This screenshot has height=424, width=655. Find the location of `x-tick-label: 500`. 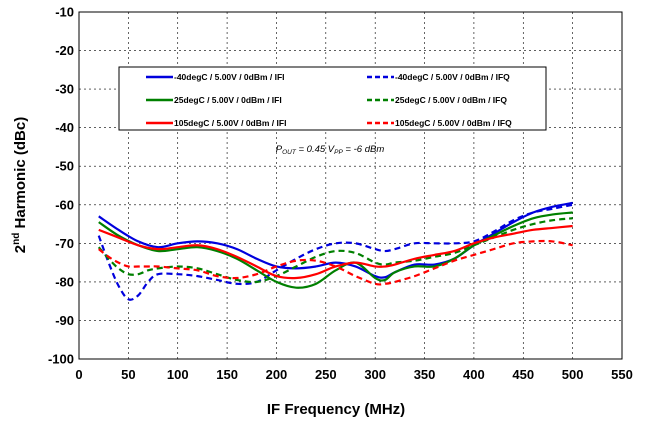

x-tick-label: 500 is located at coordinates (573, 374).